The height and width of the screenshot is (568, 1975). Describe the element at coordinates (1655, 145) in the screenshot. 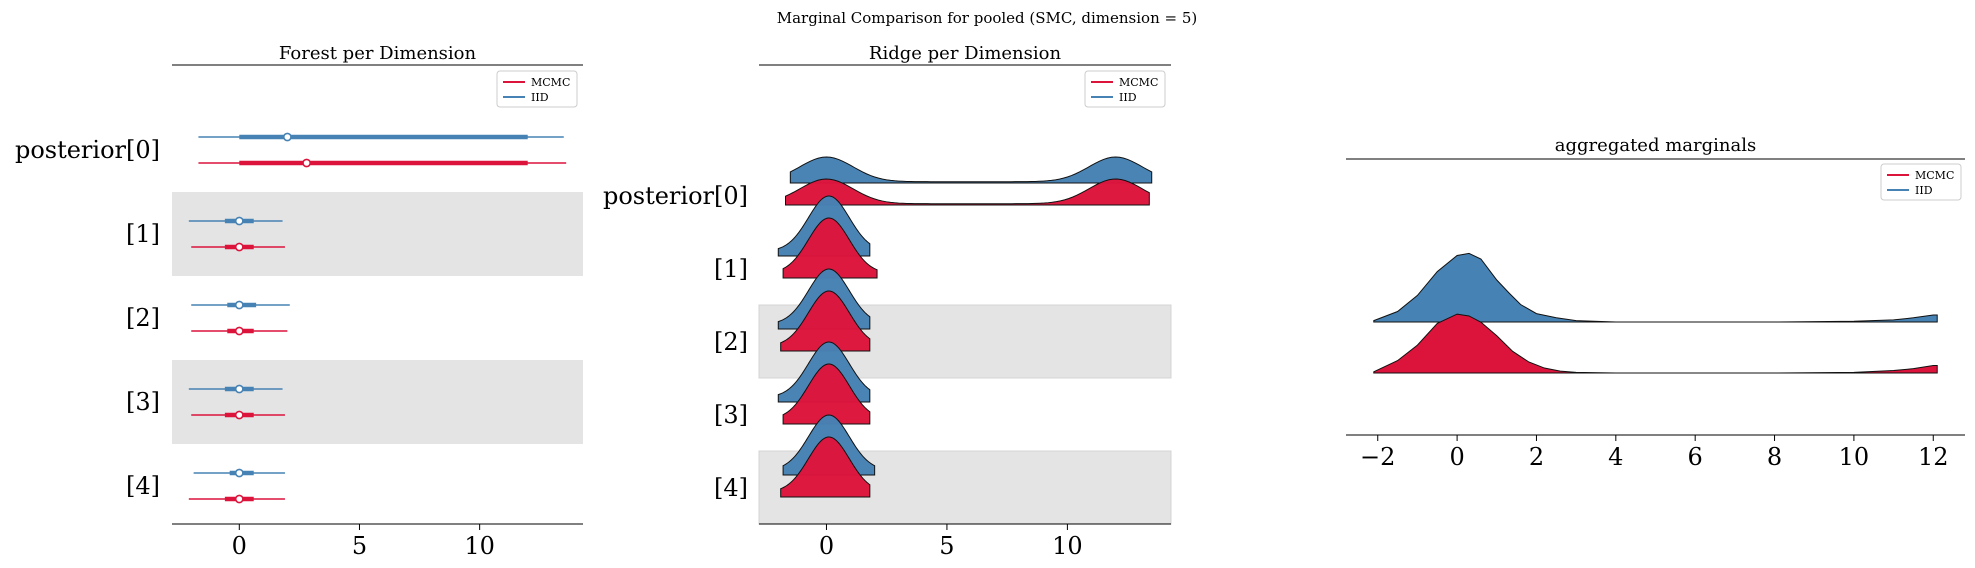

I see `panel-title: aggregated marginals` at that location.